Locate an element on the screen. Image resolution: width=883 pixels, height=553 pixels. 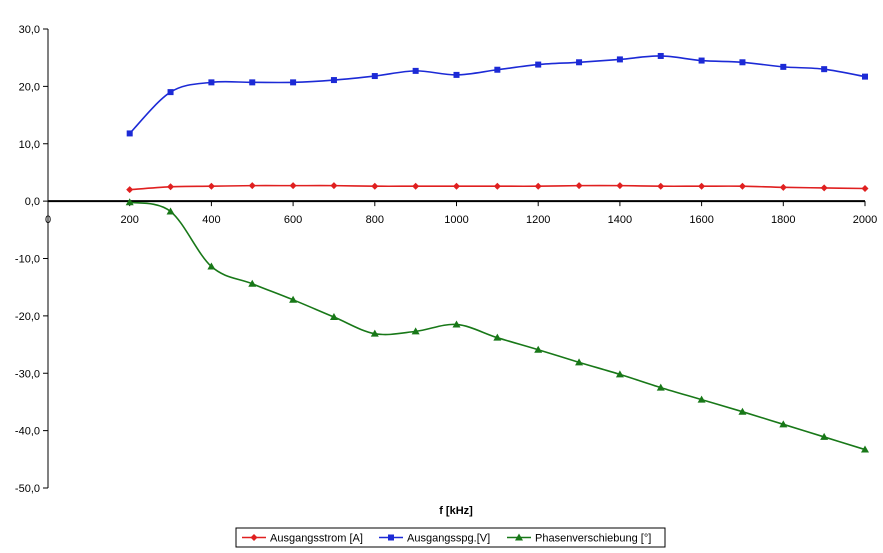
y-tick-label: 10,0 is located at coordinates (29, 145).